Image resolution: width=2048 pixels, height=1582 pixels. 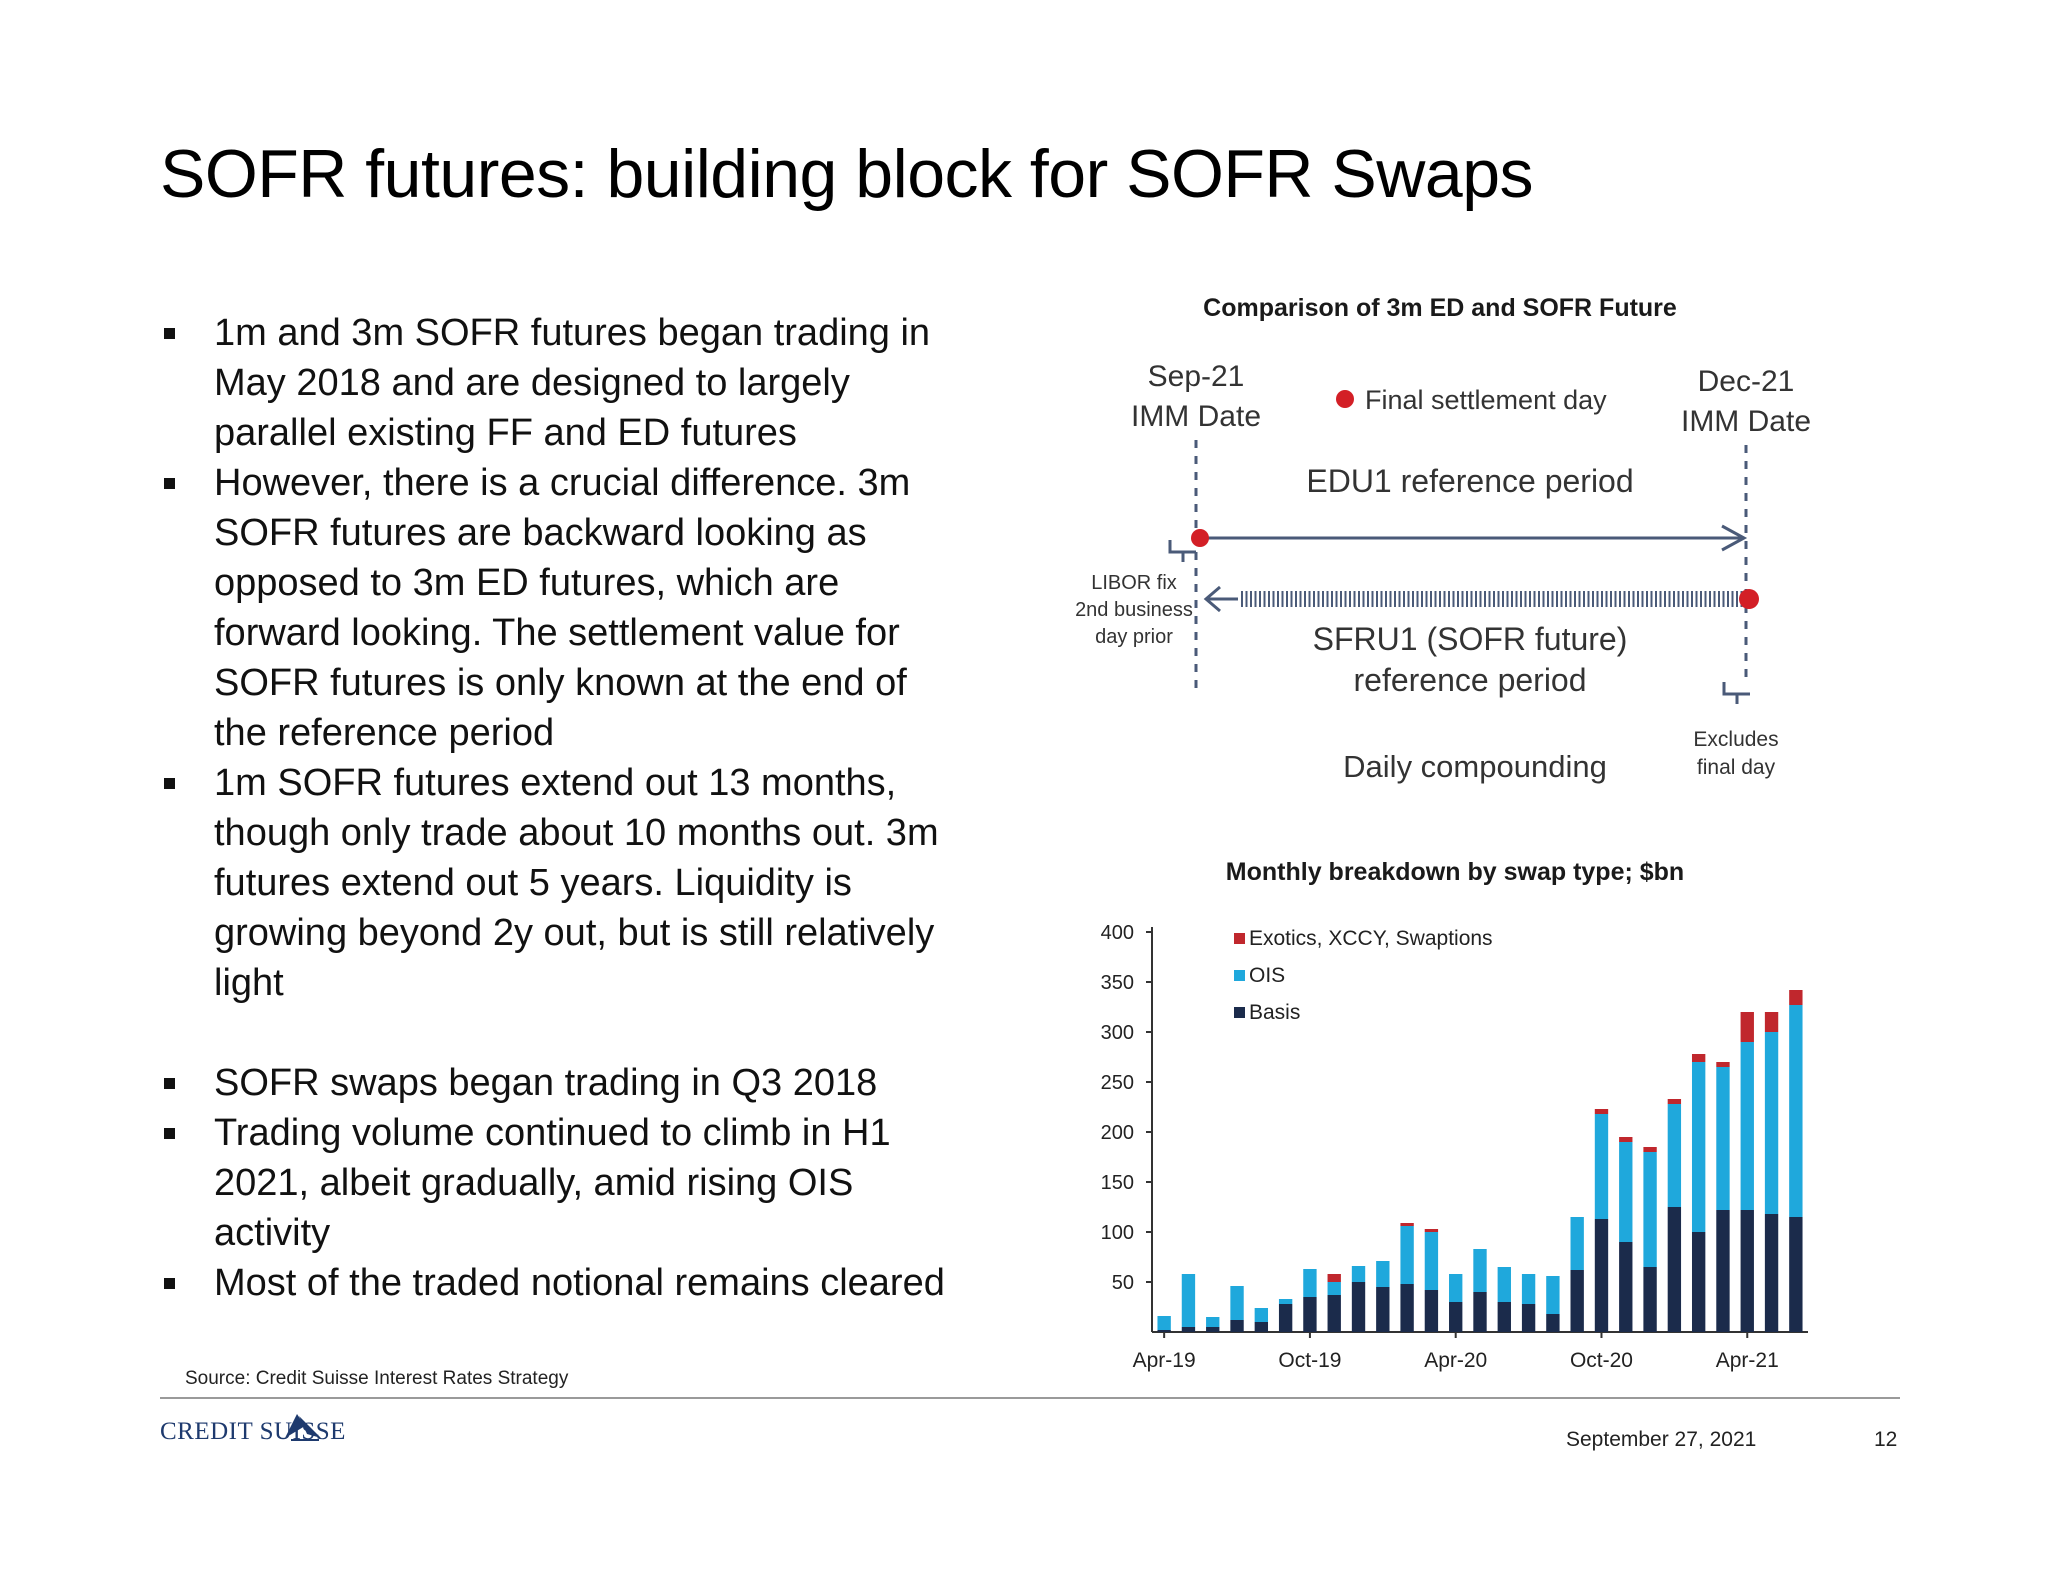 I want to click on legend-swatch, so click(x=1239, y=1012).